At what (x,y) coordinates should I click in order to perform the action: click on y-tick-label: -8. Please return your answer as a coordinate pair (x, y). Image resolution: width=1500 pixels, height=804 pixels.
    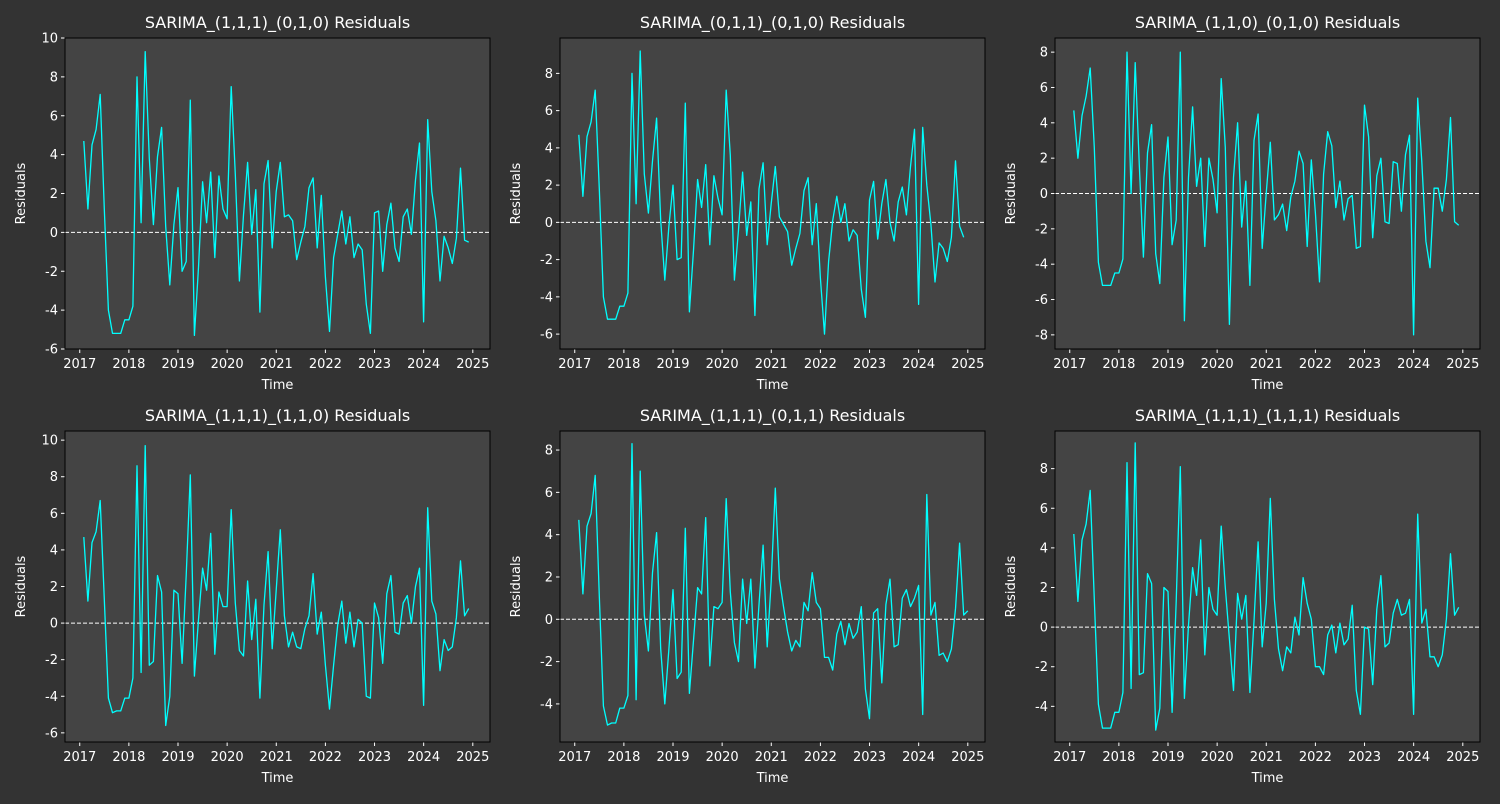
    Looking at the image, I should click on (1041, 335).